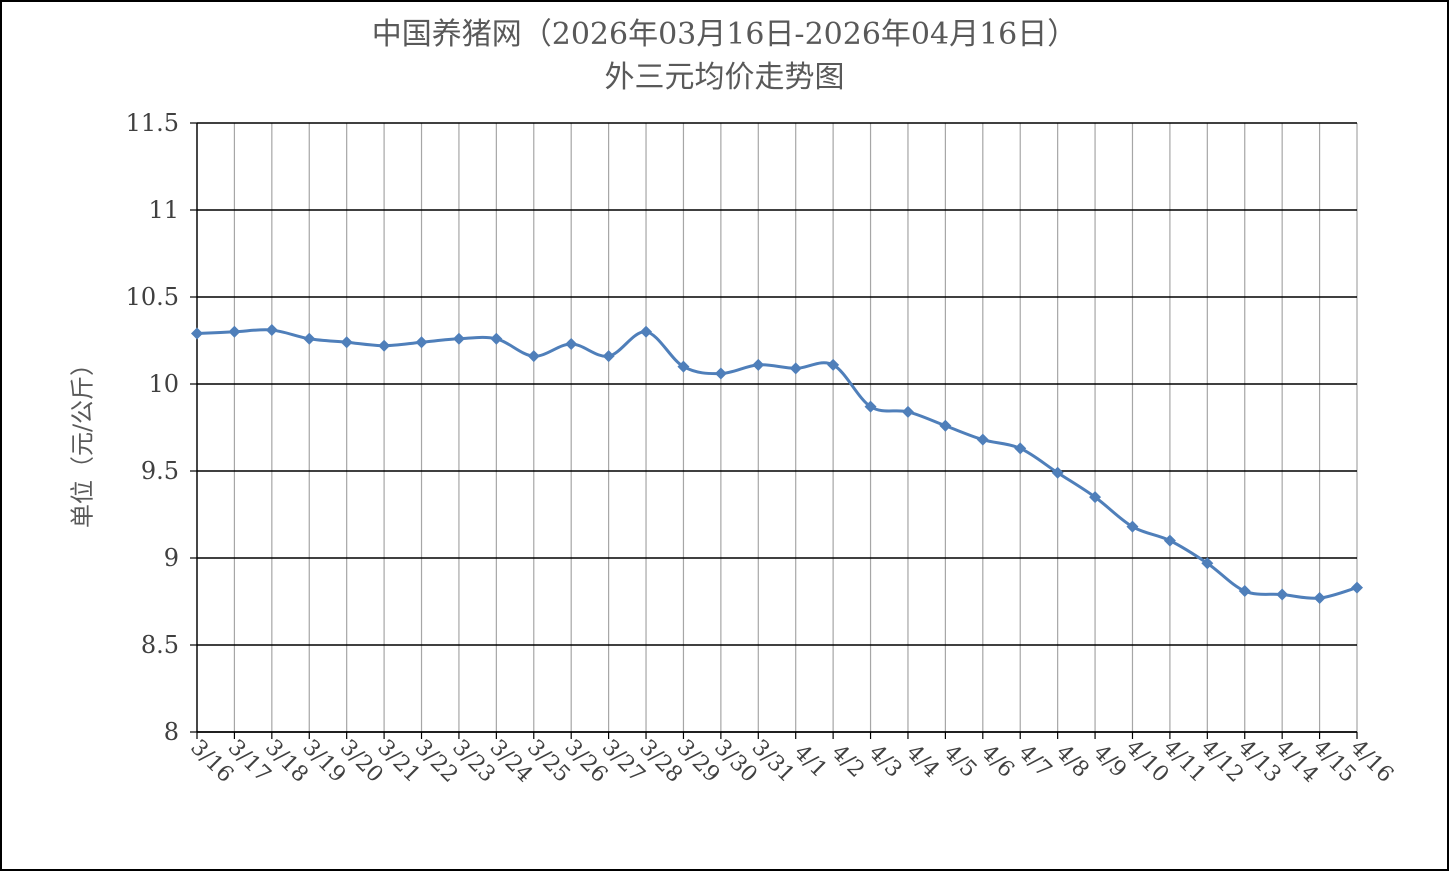 The image size is (1449, 871). What do you see at coordinates (847, 761) in the screenshot?
I see `x-tick-label: 4/2` at bounding box center [847, 761].